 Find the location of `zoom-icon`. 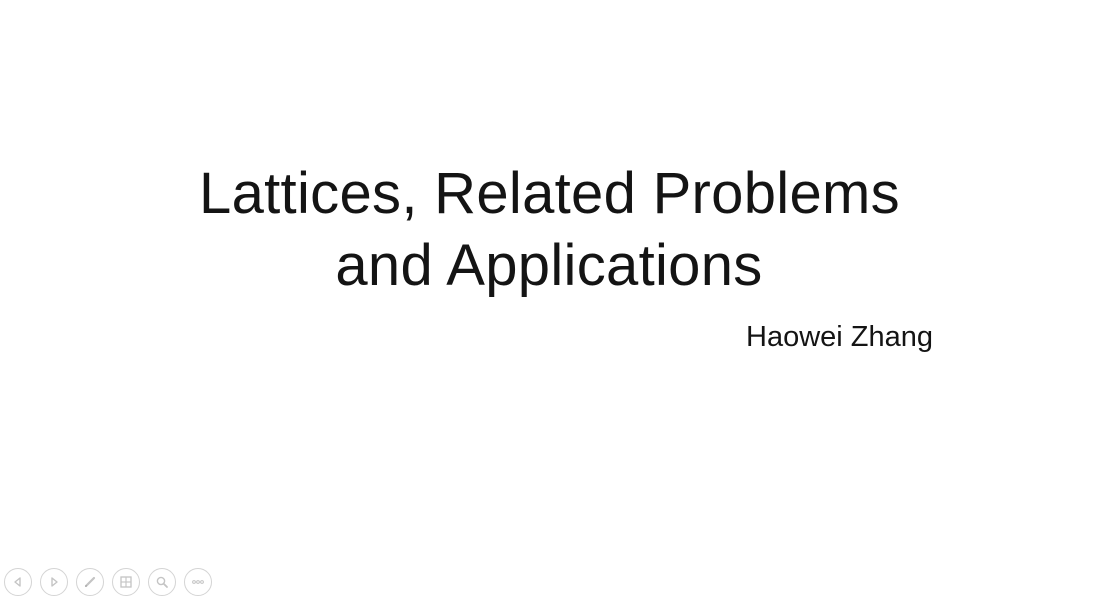

zoom-icon is located at coordinates (162, 582).